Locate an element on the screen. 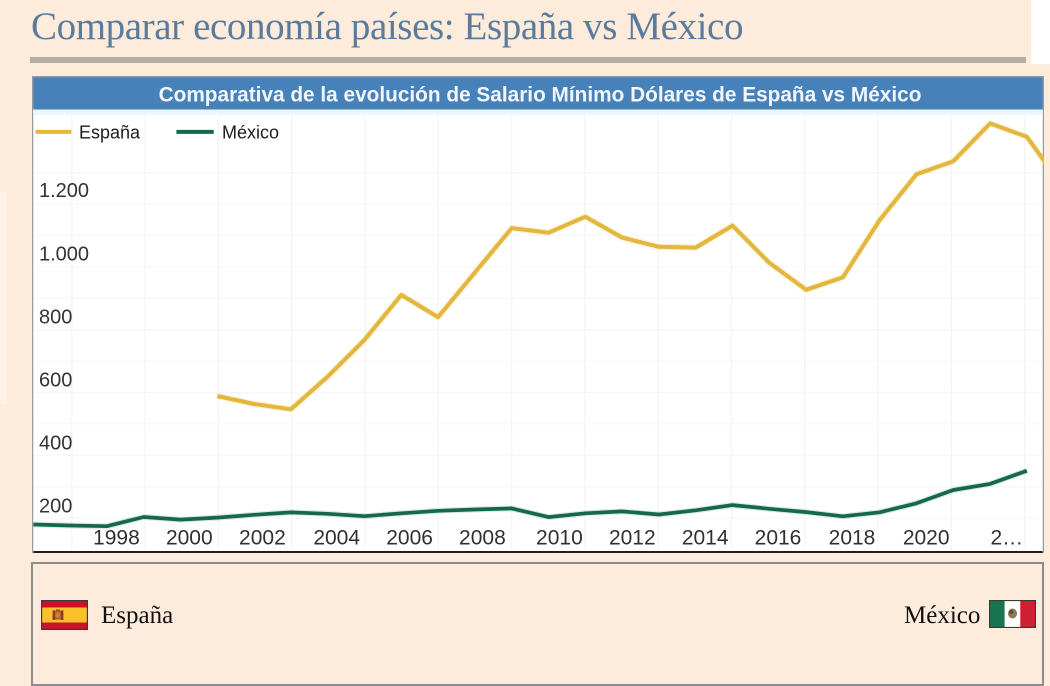 This screenshot has height=686, width=1050. svg-text: 2004 is located at coordinates (336, 538).